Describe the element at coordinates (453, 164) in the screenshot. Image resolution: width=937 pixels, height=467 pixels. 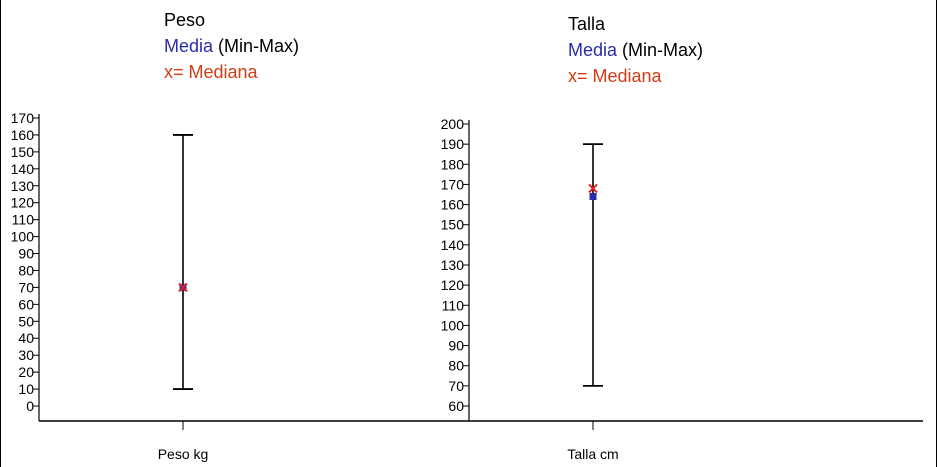
I see `y-tick-label: 180` at that location.